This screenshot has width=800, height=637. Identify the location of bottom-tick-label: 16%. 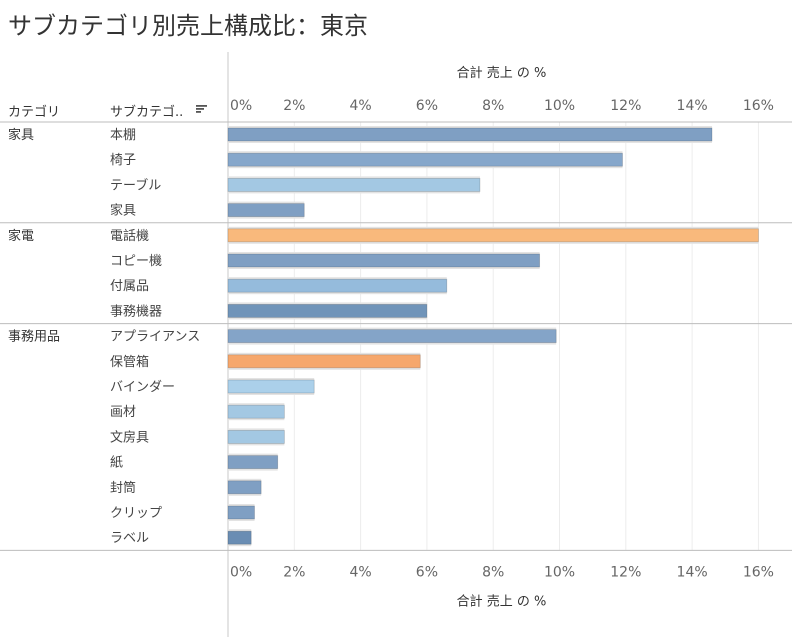
(758, 572).